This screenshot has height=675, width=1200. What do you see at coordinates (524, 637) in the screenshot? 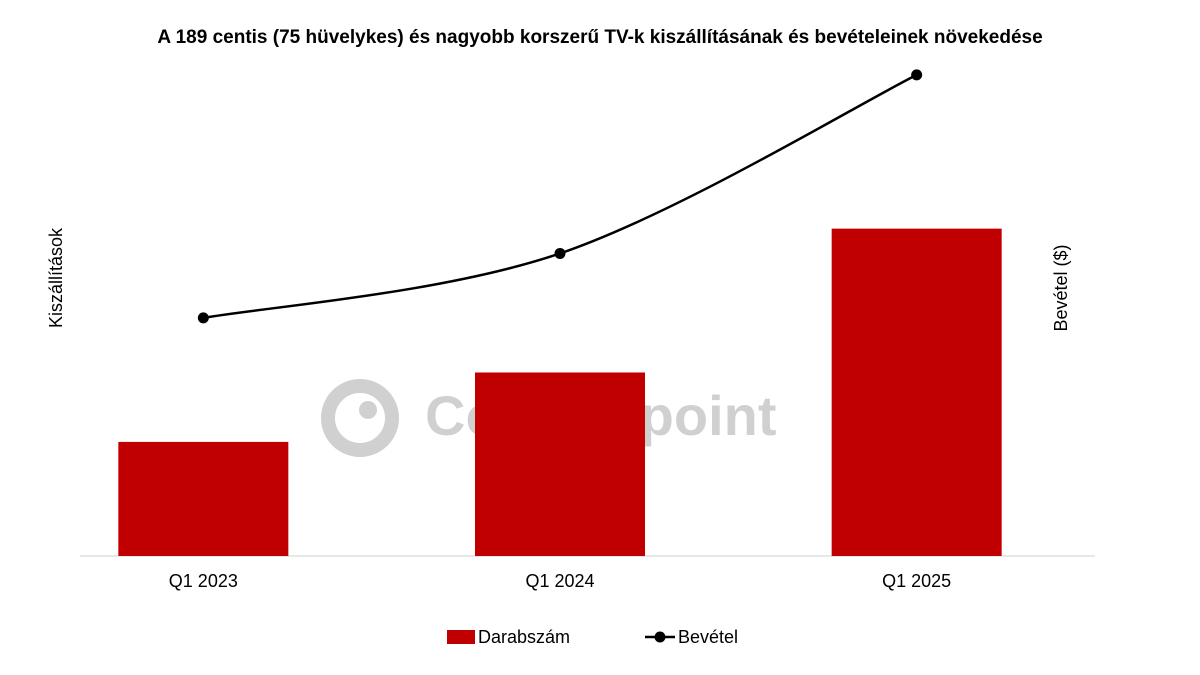
I see `legend-label: Darabszám` at bounding box center [524, 637].